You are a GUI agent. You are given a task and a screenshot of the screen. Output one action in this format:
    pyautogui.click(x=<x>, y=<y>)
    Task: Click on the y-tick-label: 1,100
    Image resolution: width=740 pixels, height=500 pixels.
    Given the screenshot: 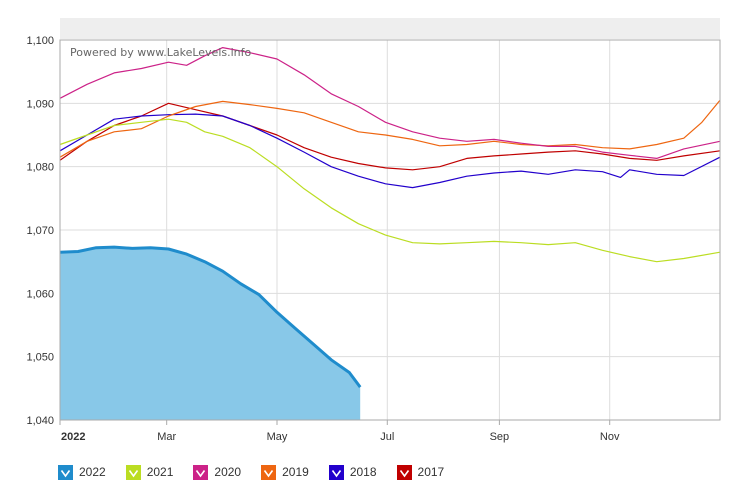 What is the action you would take?
    pyautogui.click(x=40, y=41)
    